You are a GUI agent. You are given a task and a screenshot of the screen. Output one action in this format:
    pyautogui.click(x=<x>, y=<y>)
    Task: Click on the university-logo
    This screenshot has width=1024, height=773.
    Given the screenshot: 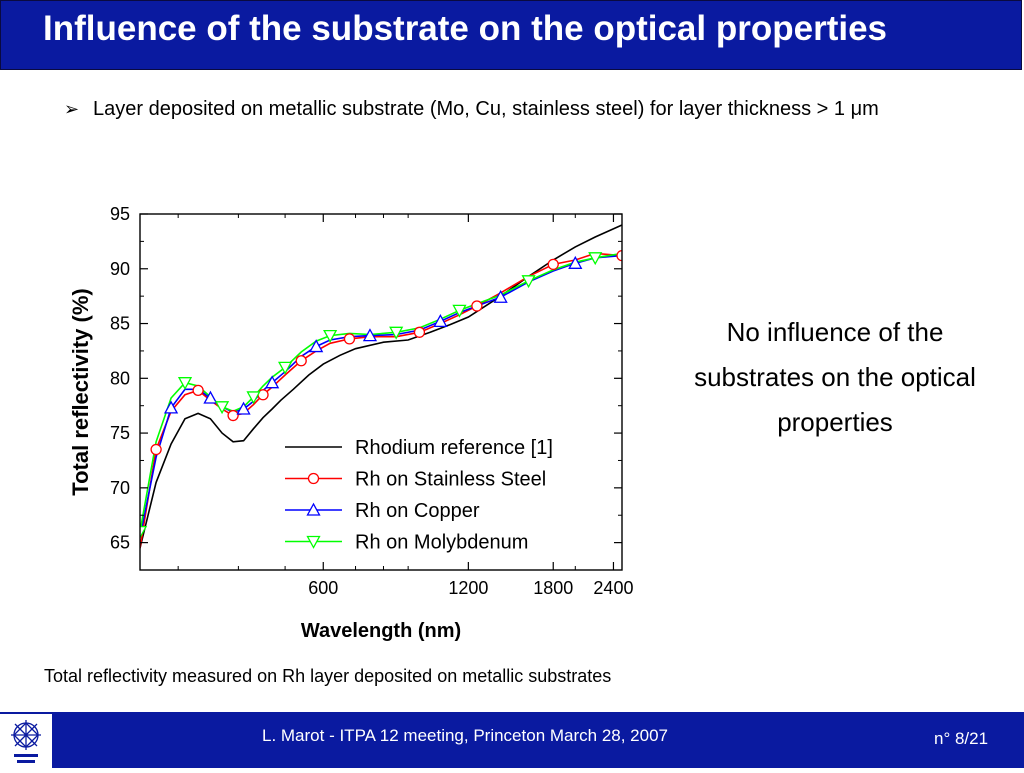 What is the action you would take?
    pyautogui.click(x=26, y=741)
    